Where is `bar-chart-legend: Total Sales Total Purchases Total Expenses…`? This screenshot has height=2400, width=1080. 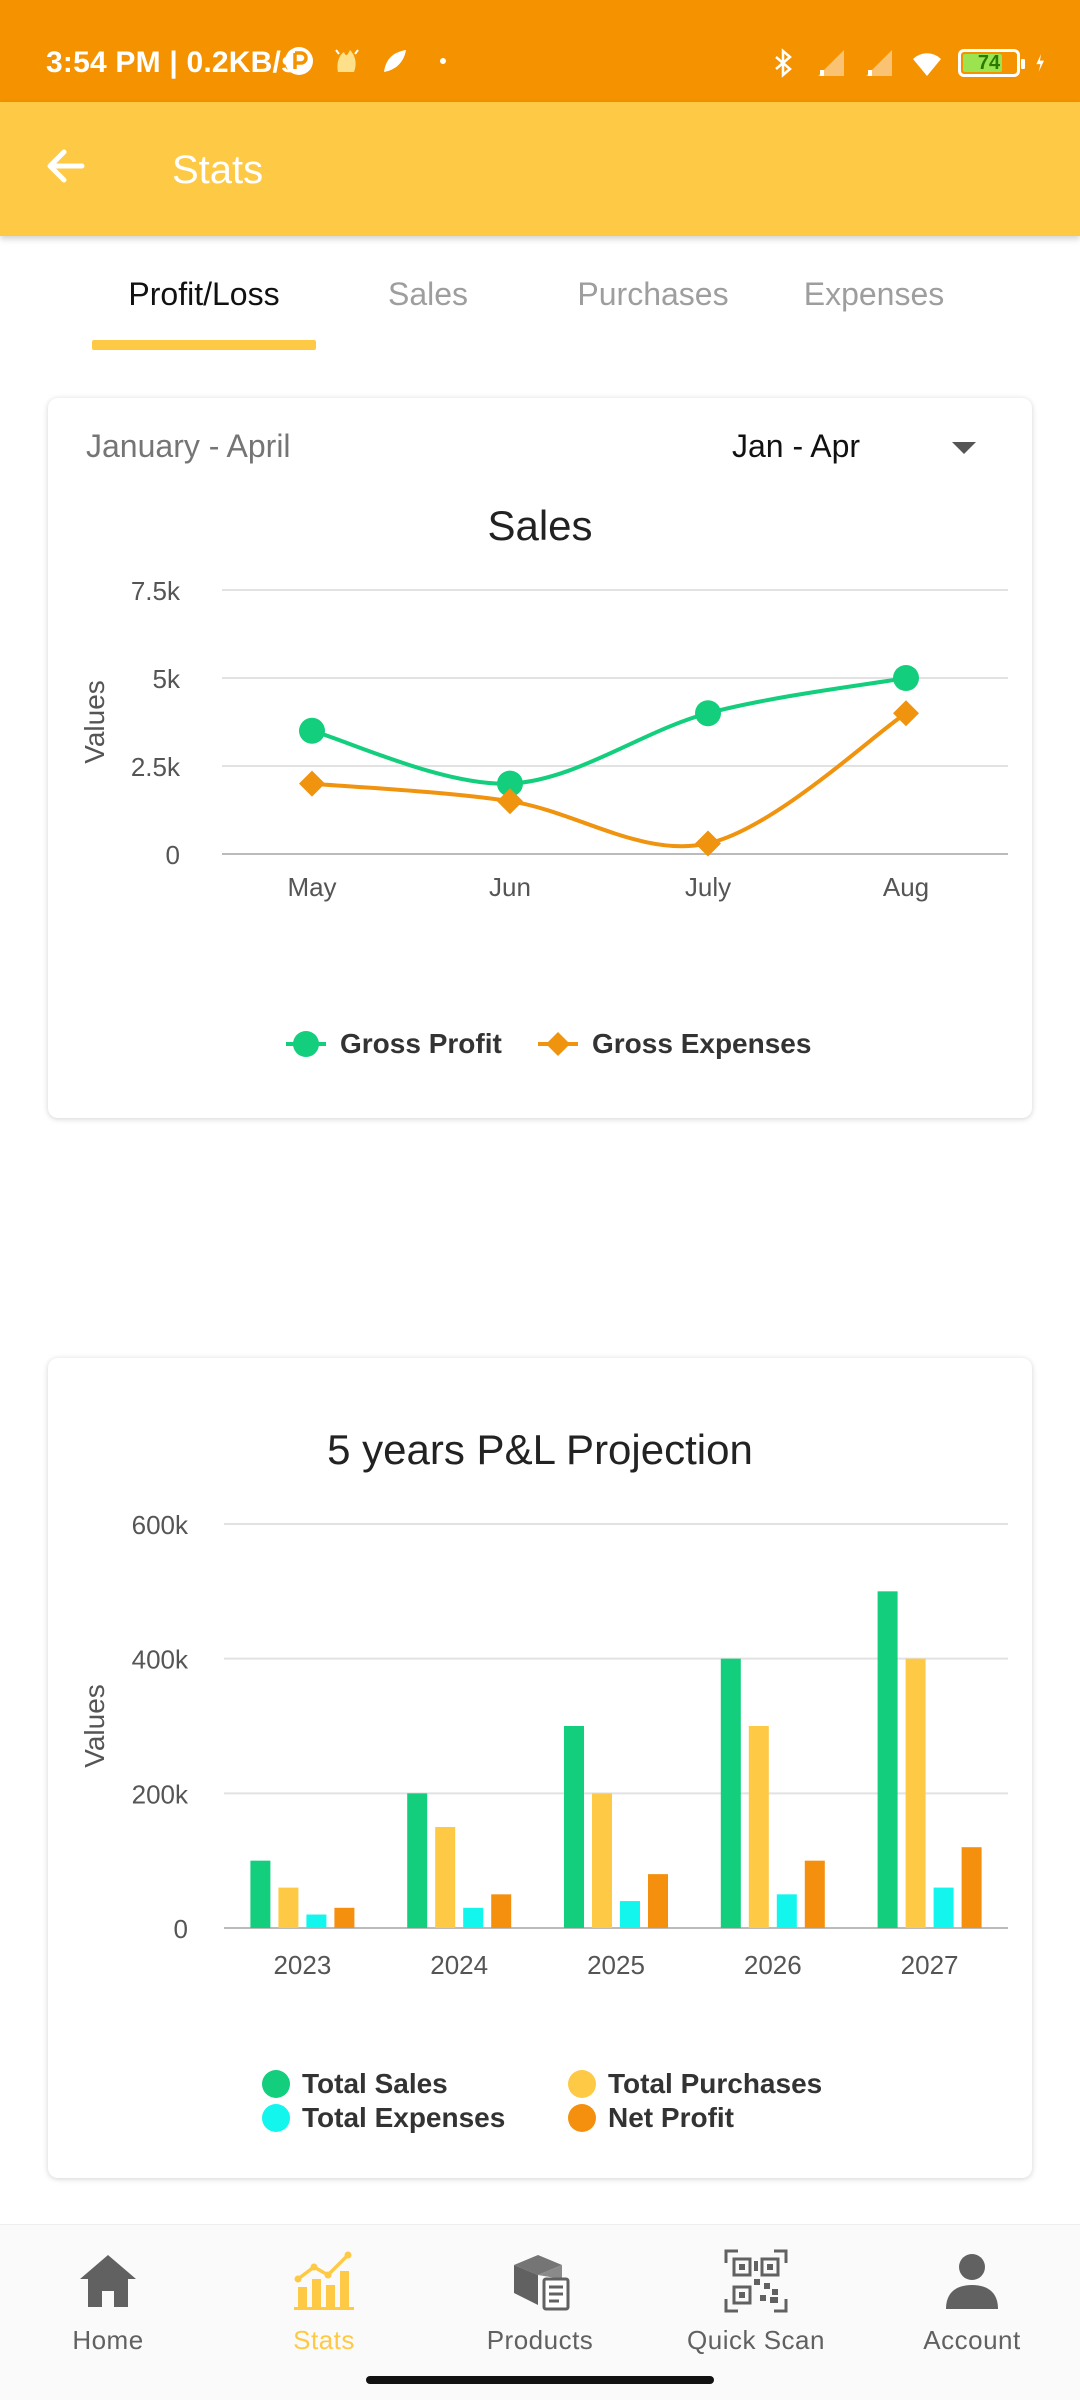
bar-chart-legend: Total Sales Total Purchases Total Expenses… is located at coordinates (540, 2108).